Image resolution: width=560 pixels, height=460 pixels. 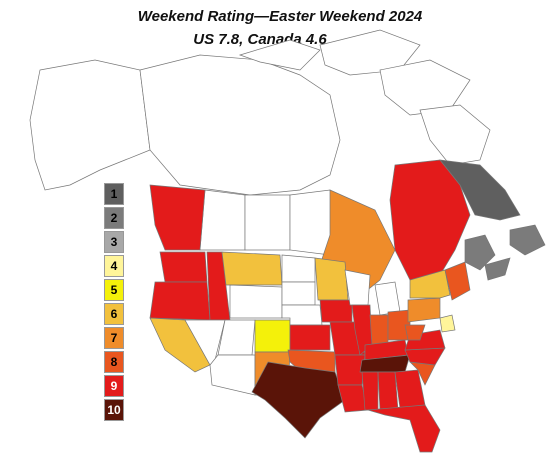 I want to click on region-mississippi, so click(x=370, y=391).